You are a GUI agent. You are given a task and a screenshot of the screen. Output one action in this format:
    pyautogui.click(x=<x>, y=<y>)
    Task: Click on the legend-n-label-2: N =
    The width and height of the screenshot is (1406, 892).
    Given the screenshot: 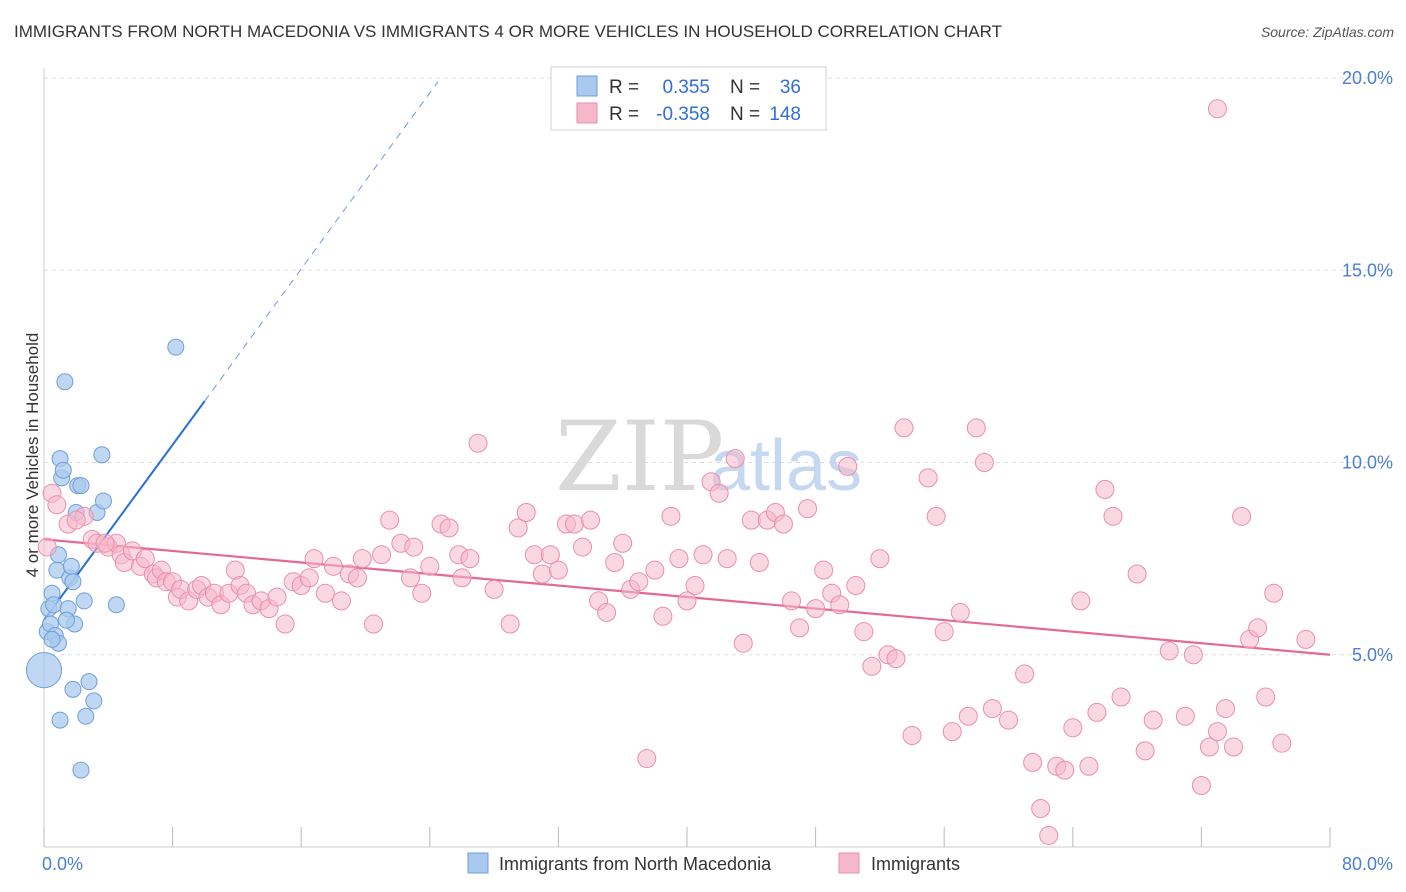 What is the action you would take?
    pyautogui.click(x=745, y=114)
    